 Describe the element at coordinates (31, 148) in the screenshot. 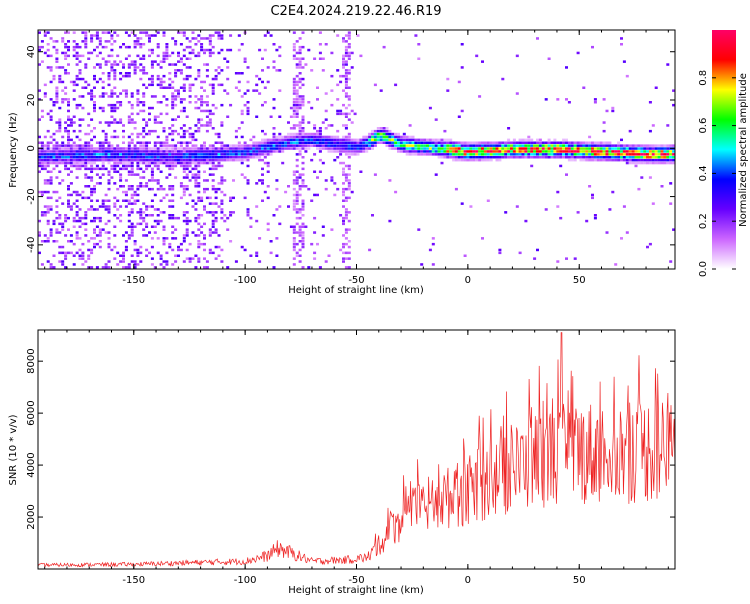

I see `y-tick-label: 0` at that location.